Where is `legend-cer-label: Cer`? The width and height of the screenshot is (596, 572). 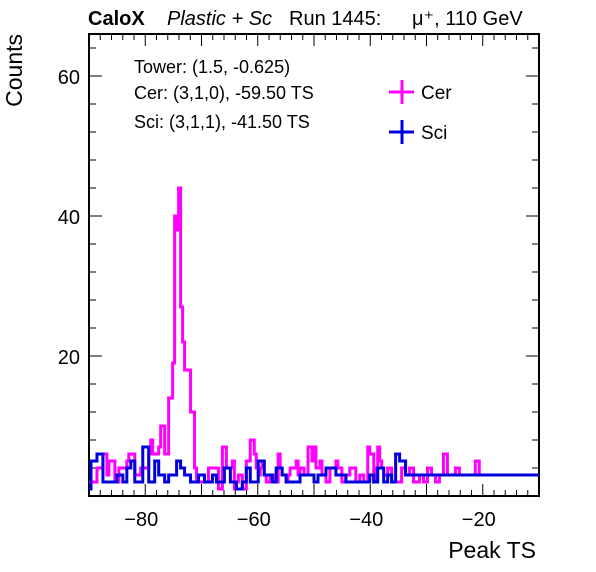 legend-cer-label: Cer is located at coordinates (436, 93).